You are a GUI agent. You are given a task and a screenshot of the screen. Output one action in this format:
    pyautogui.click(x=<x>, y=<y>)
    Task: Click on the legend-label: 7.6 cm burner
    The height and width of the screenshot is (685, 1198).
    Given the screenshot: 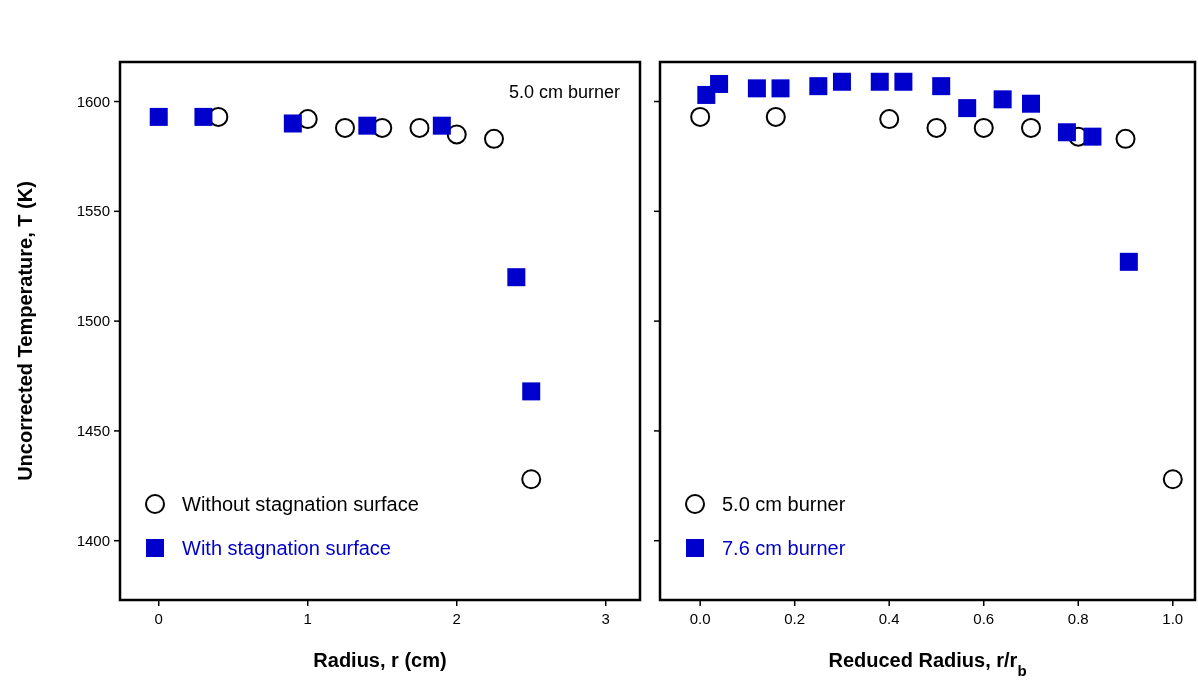 What is the action you would take?
    pyautogui.click(x=784, y=548)
    